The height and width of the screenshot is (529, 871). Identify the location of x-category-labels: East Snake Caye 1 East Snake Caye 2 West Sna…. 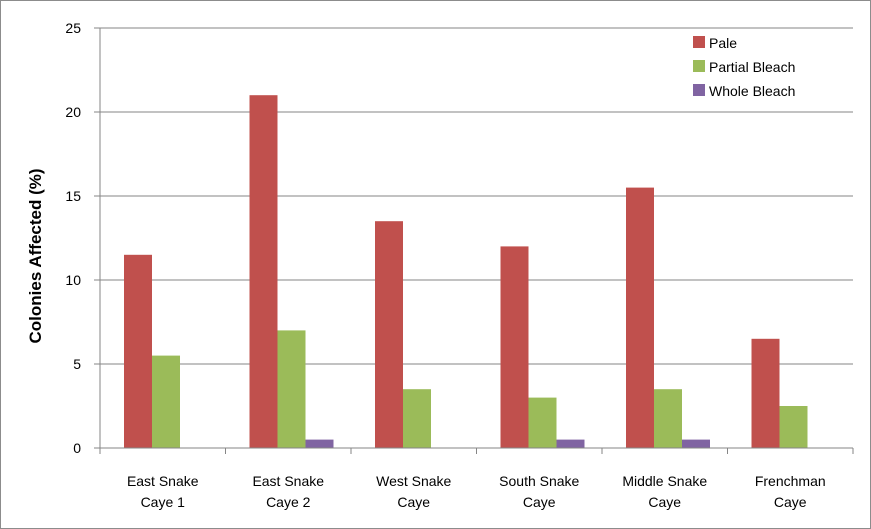
(476, 491).